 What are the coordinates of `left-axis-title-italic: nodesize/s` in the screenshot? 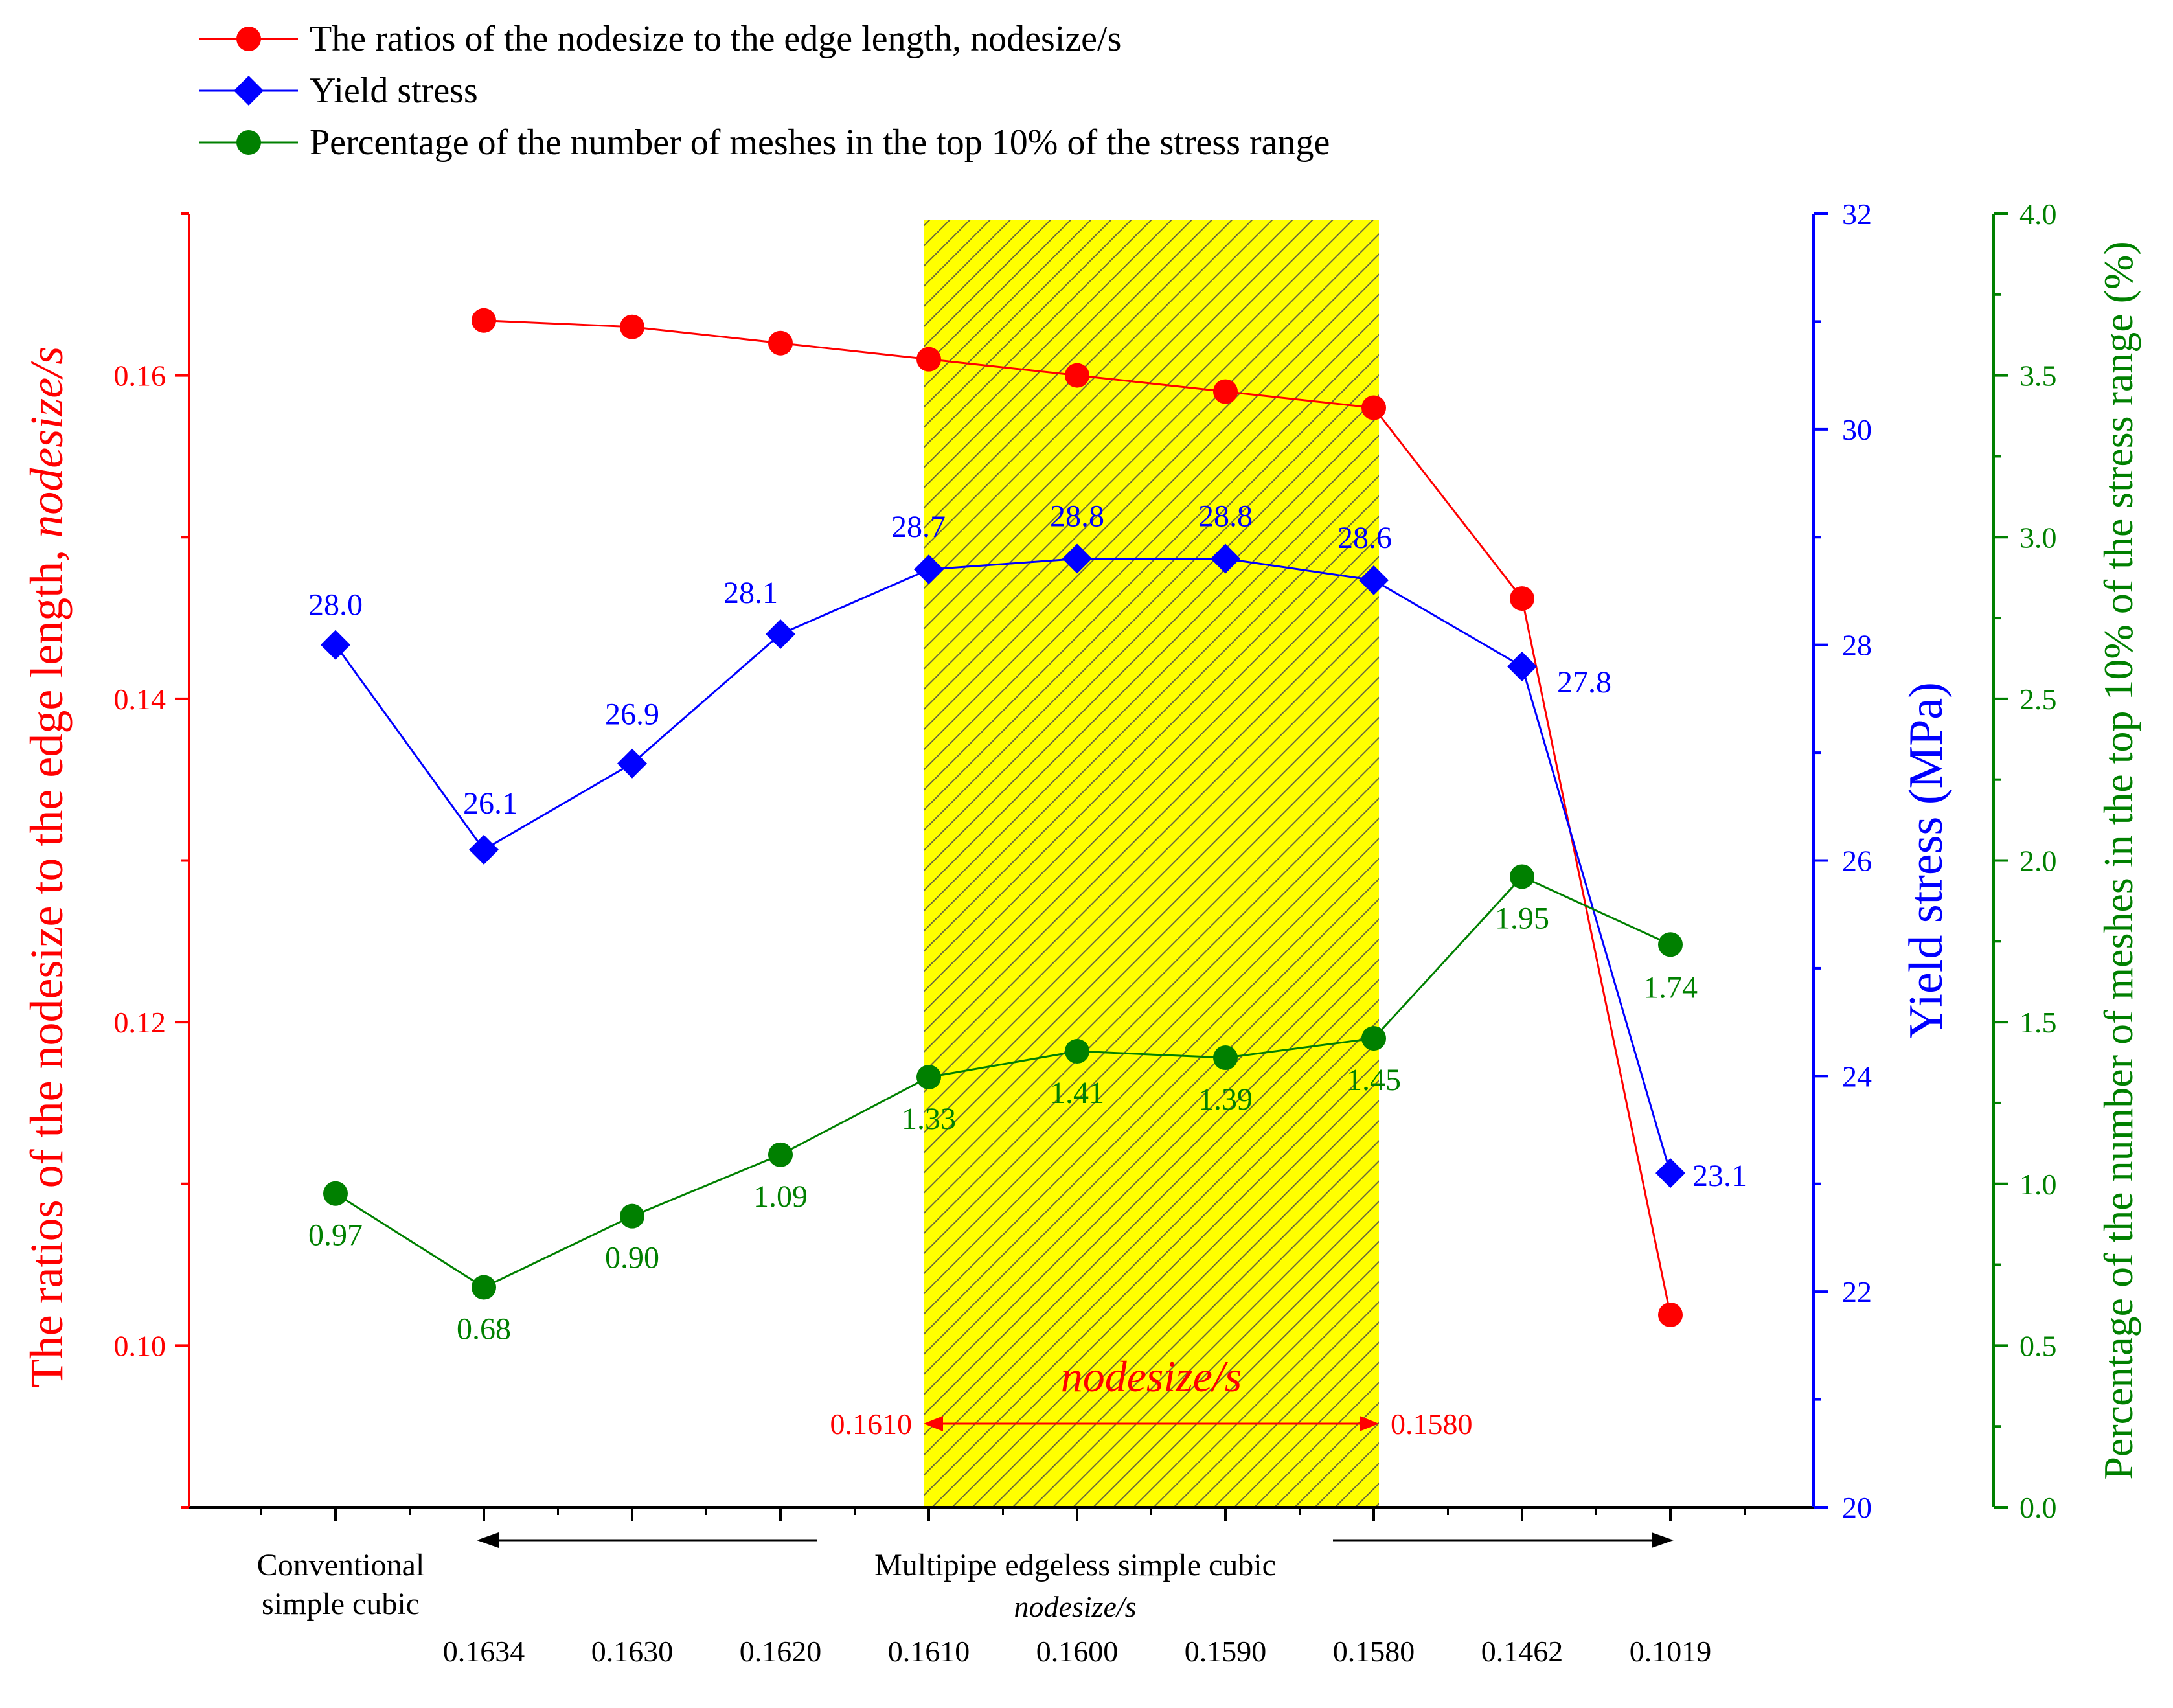 It's located at (47, 442).